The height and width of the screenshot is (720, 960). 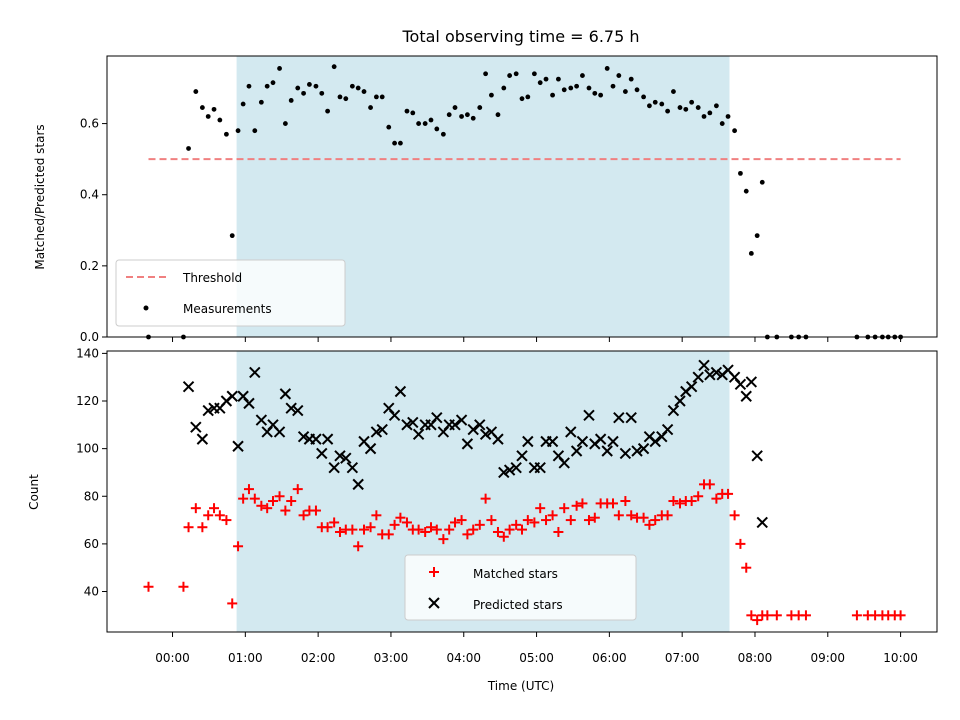 What do you see at coordinates (212, 278) in the screenshot?
I see `legend-threshold-label: Threshold` at bounding box center [212, 278].